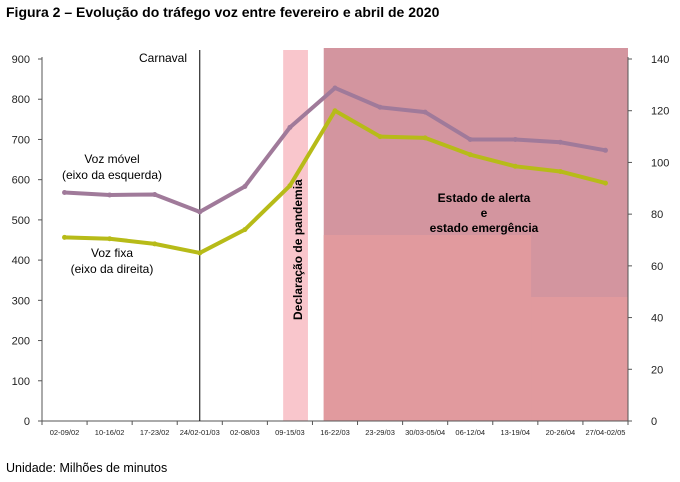 The height and width of the screenshot is (482, 680). Describe the element at coordinates (87, 468) in the screenshot. I see `figure-footer-unit: Unidade: Milhões de minutos` at that location.